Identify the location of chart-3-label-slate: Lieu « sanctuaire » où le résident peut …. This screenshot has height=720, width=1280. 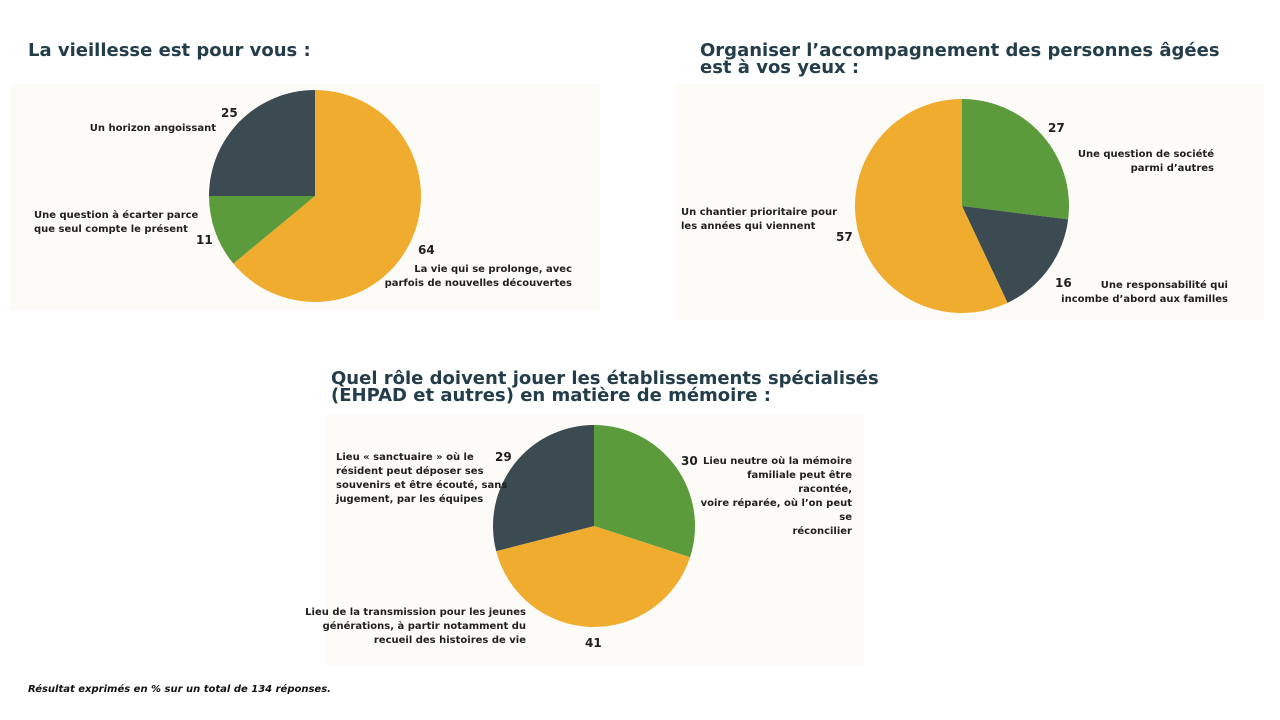
(422, 478).